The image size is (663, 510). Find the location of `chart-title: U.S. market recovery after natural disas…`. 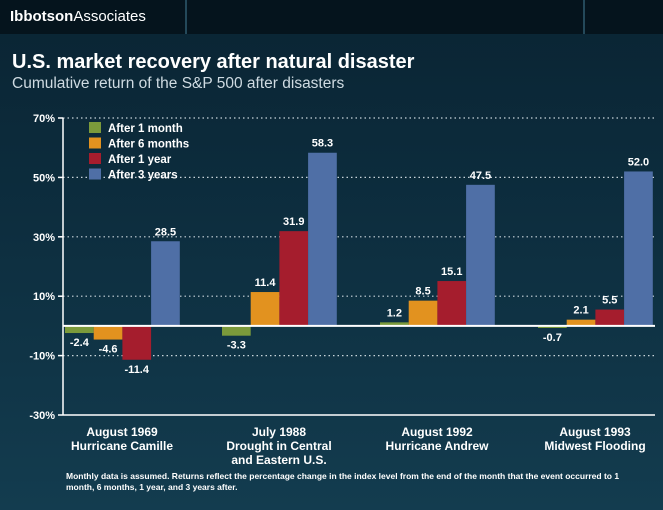

chart-title: U.S. market recovery after natural disas… is located at coordinates (213, 62).